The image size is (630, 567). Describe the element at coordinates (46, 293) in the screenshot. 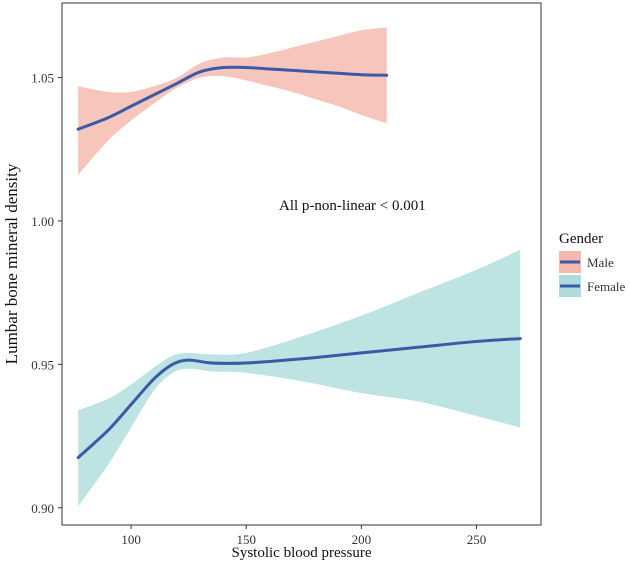

I see `y-axis: 0.90 0.95 1.00 1.05` at that location.